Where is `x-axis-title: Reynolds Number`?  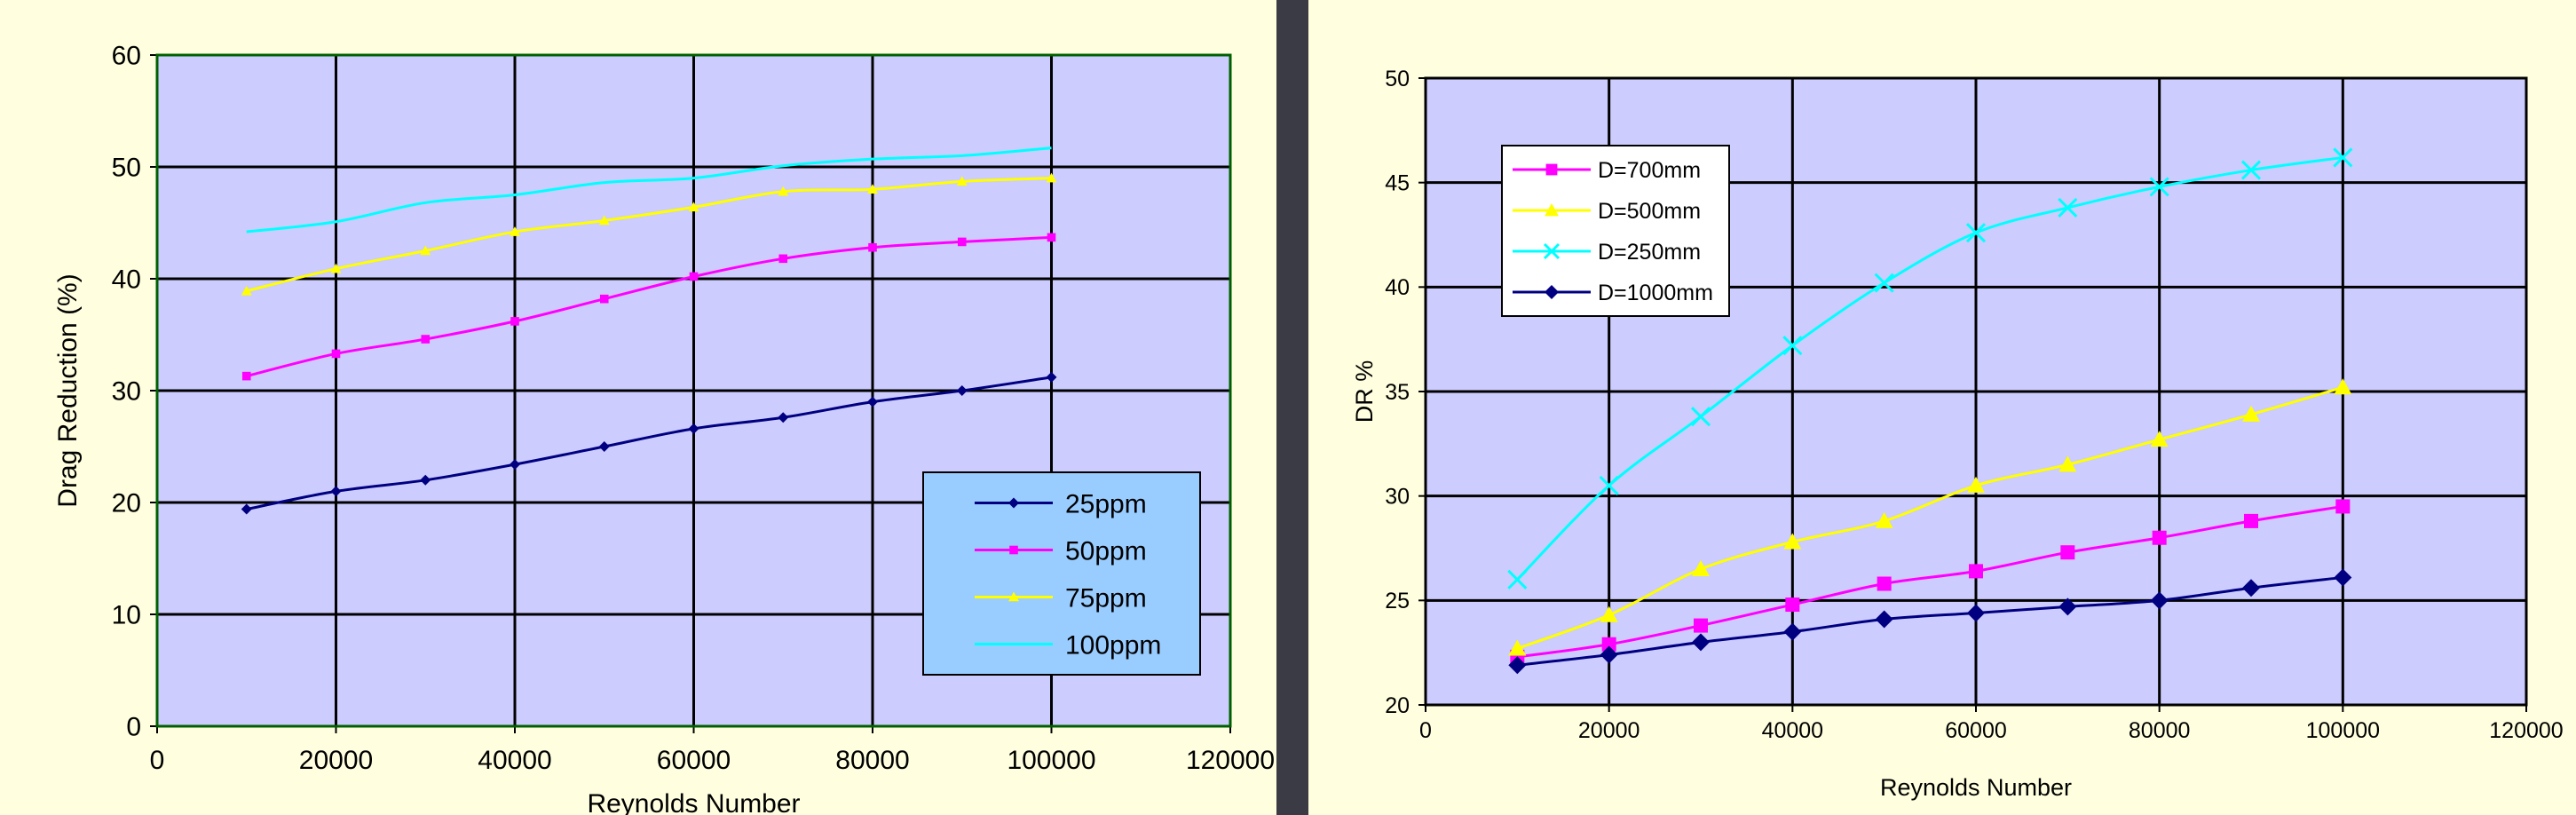 x-axis-title: Reynolds Number is located at coordinates (1976, 787).